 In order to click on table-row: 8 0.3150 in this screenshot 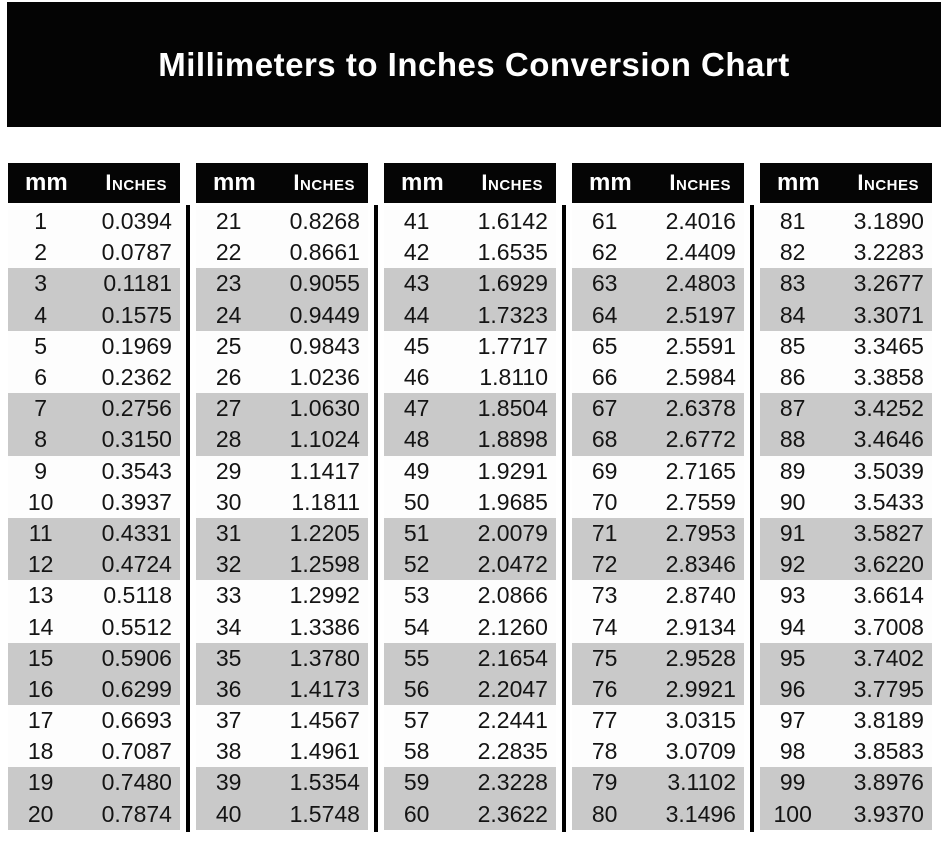, I will do `click(94, 440)`.